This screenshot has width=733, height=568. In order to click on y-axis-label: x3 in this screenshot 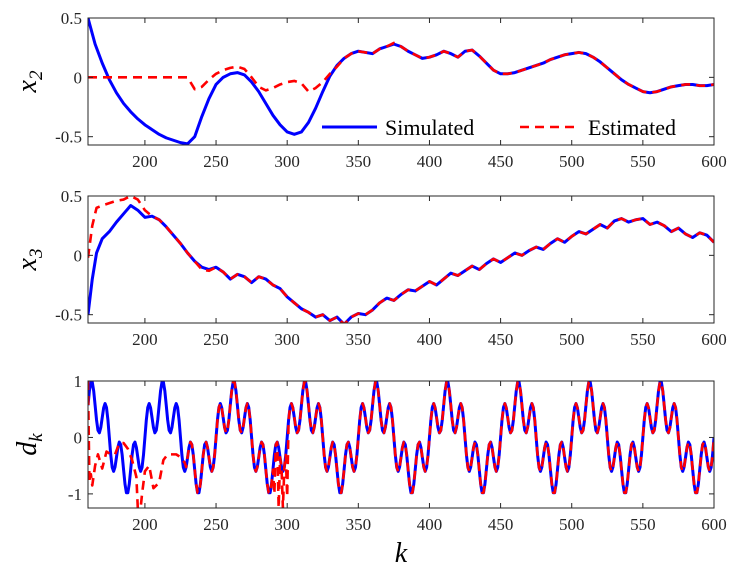, I will do `click(29, 260)`.